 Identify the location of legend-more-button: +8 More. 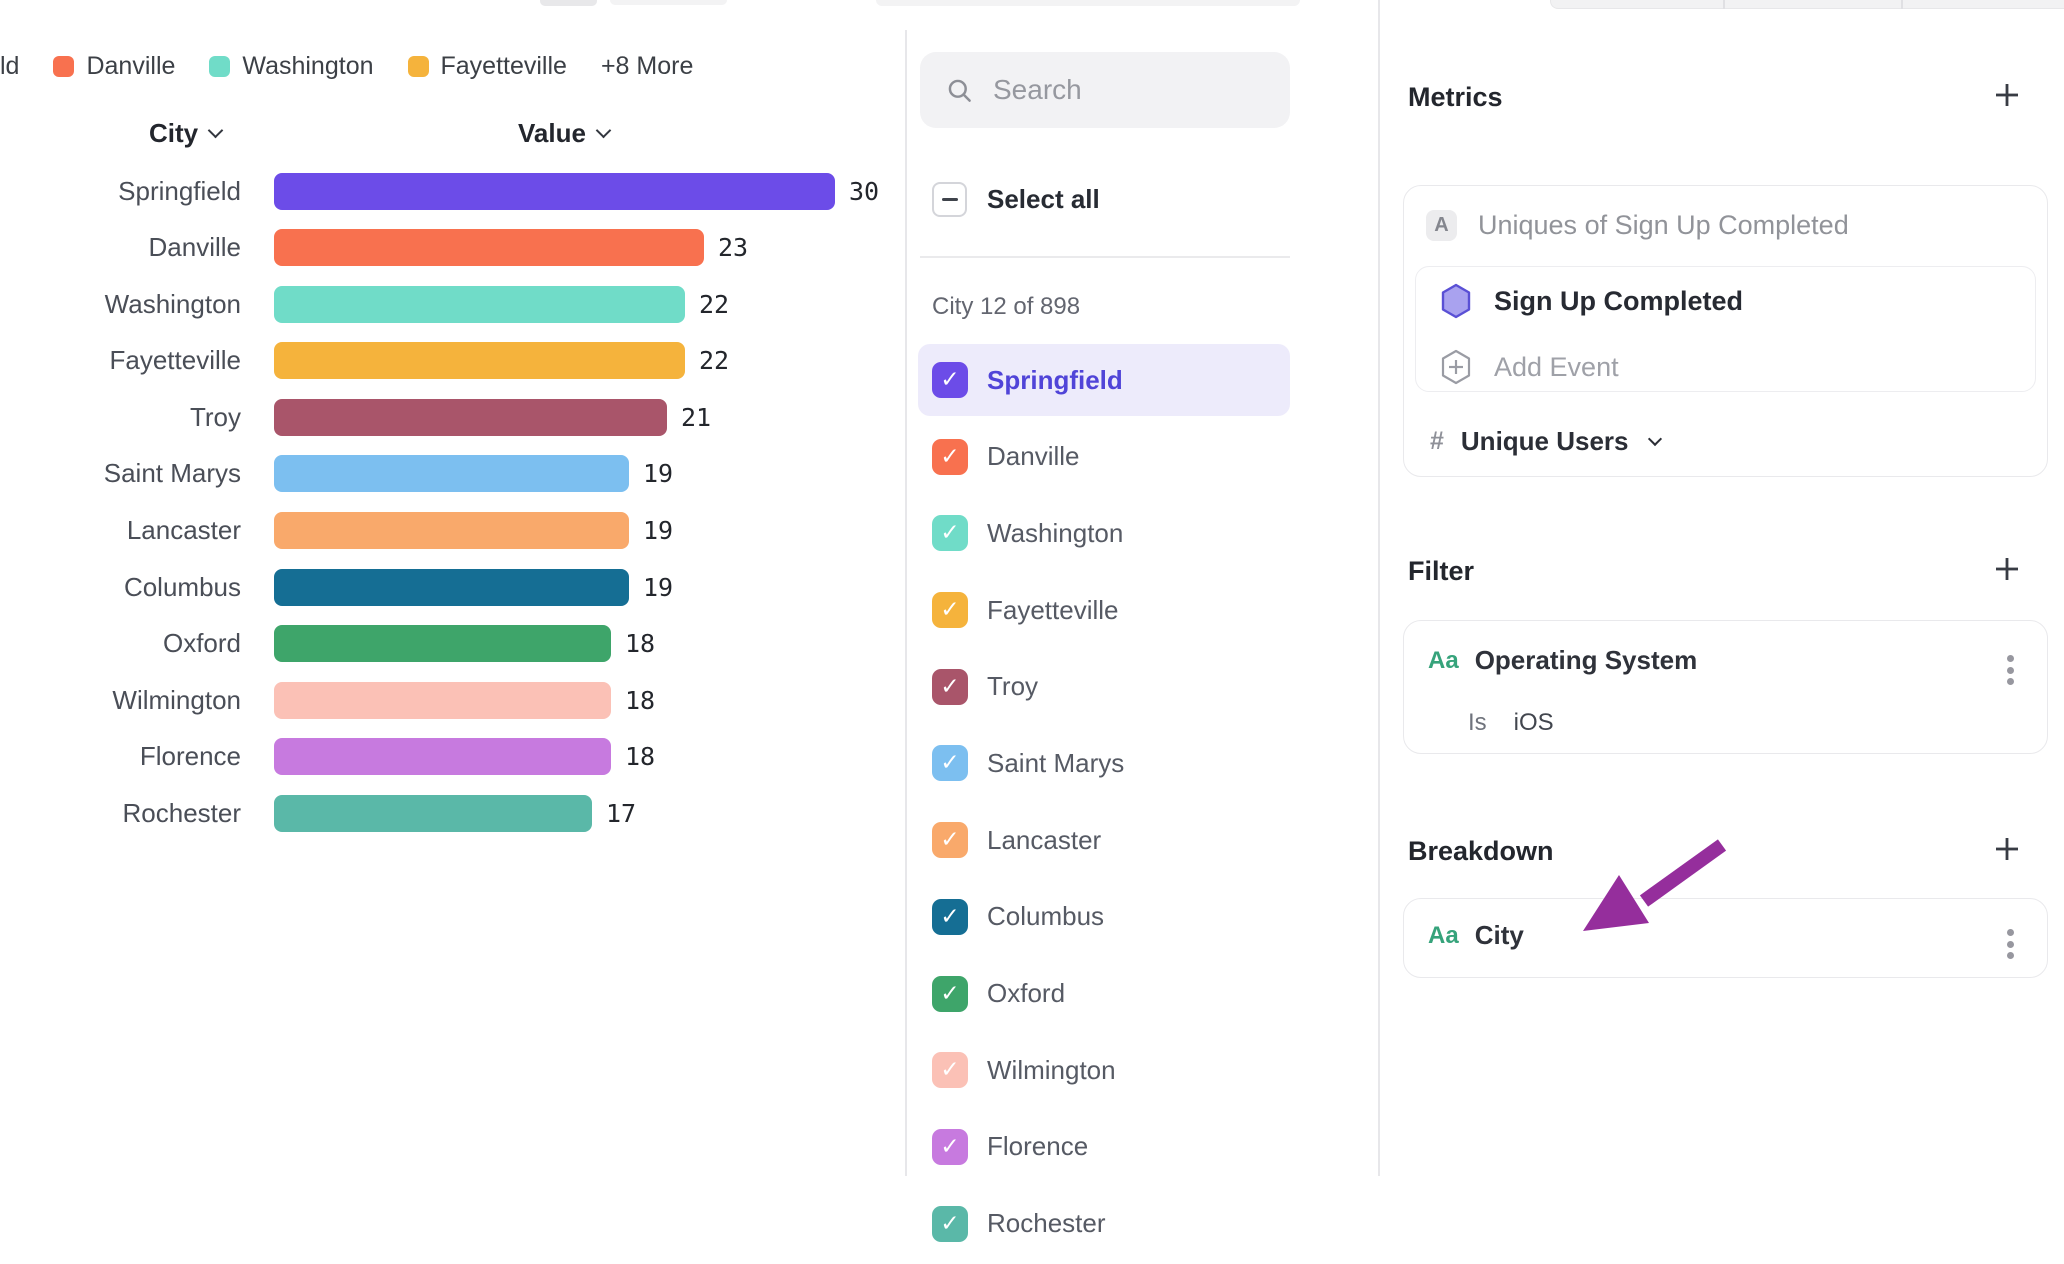
(647, 66).